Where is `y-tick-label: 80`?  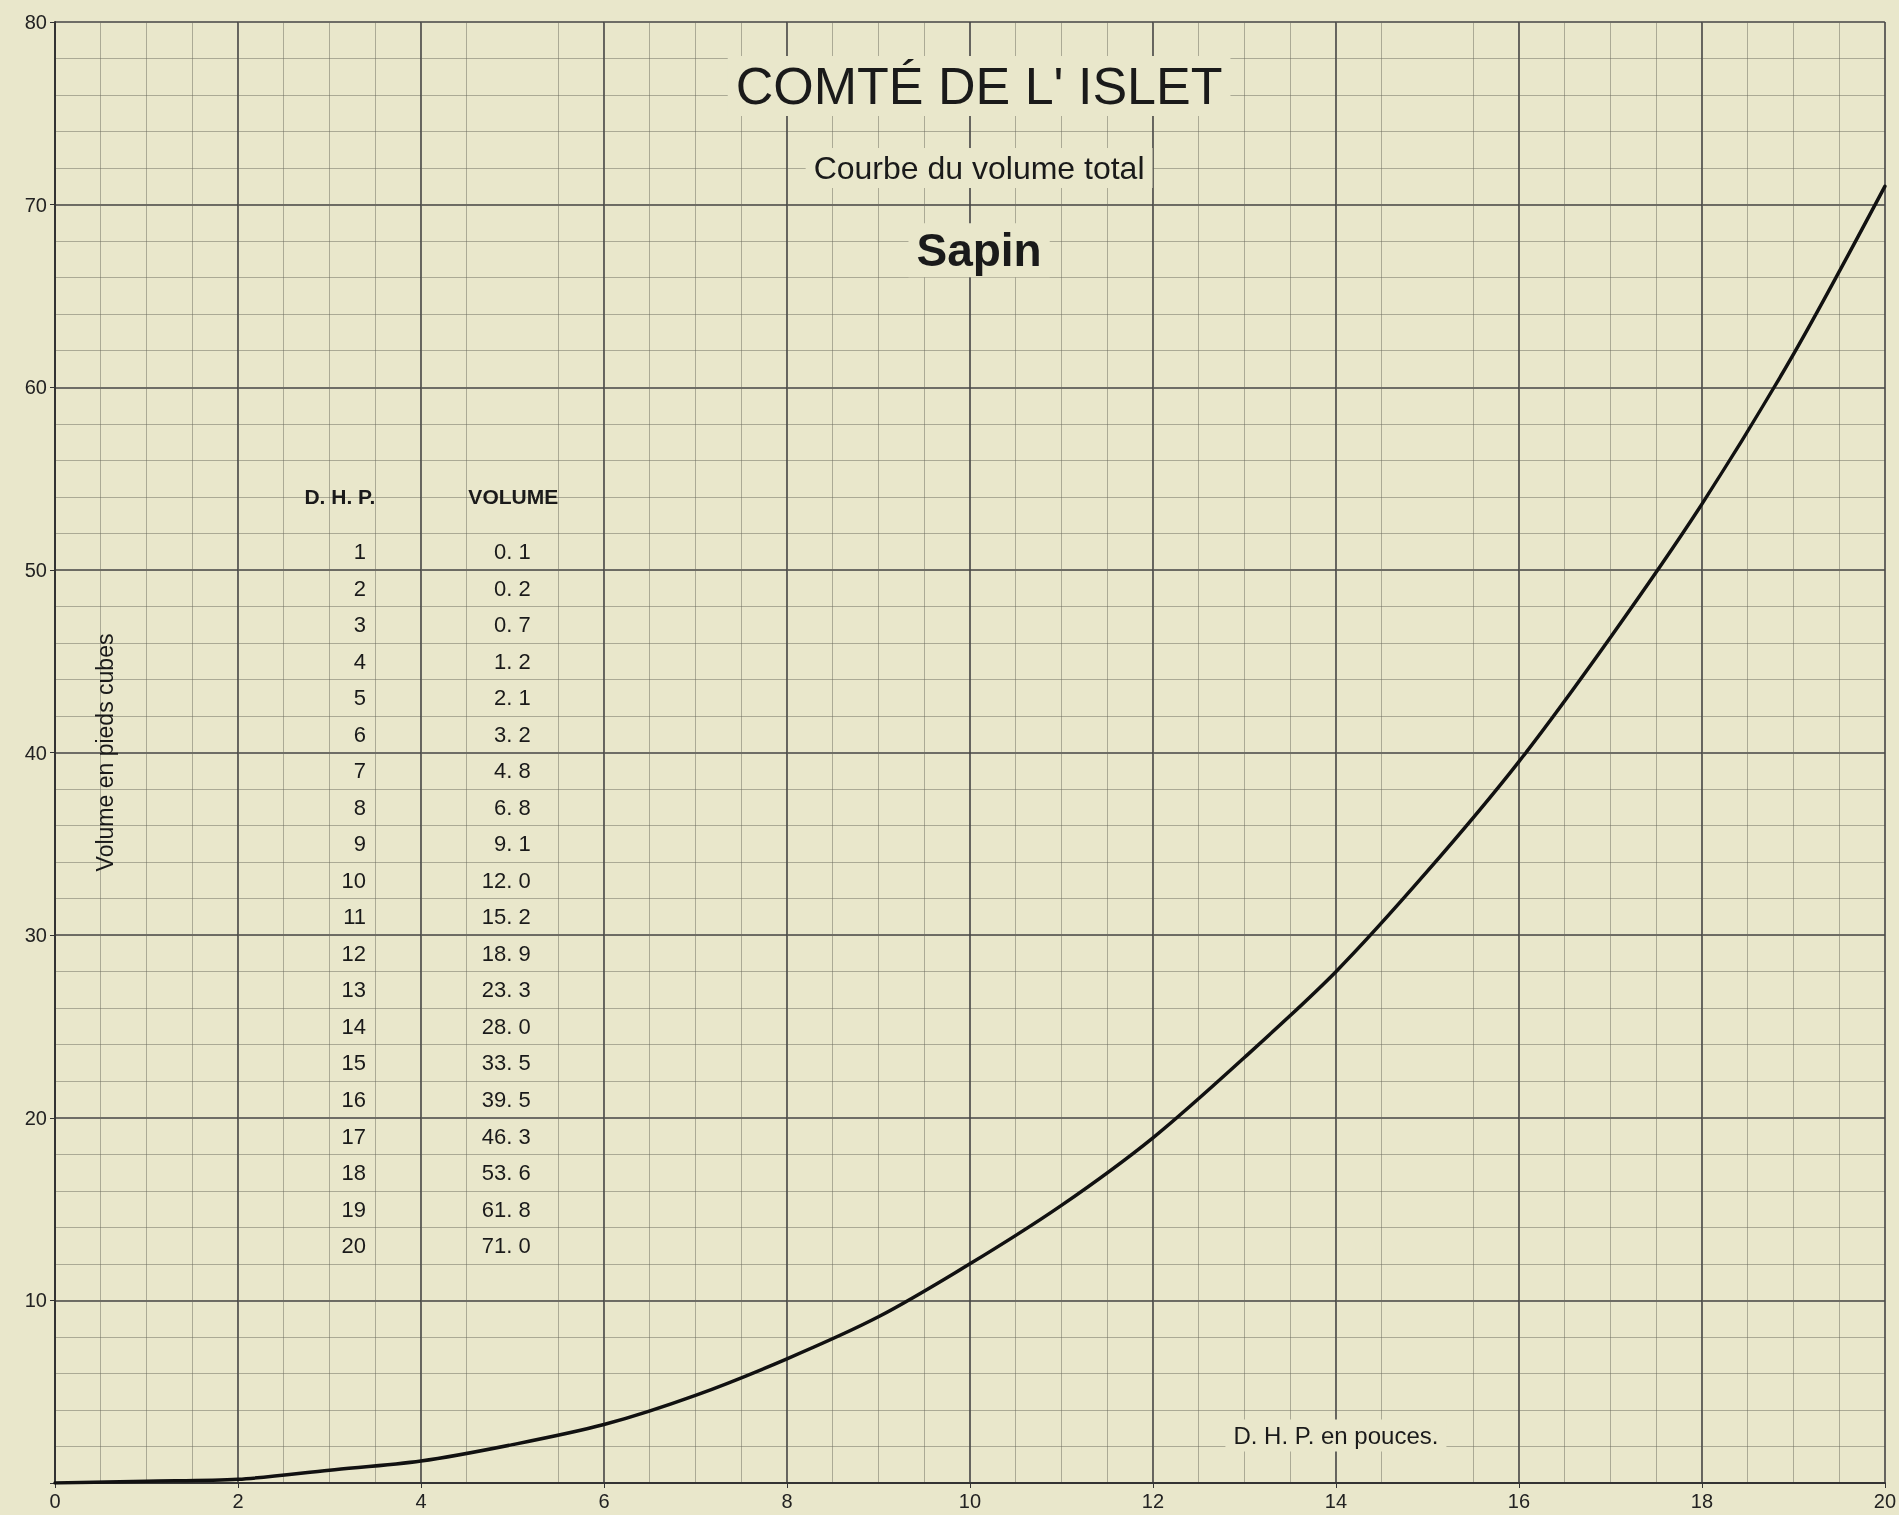 y-tick-label: 80 is located at coordinates (35, 22).